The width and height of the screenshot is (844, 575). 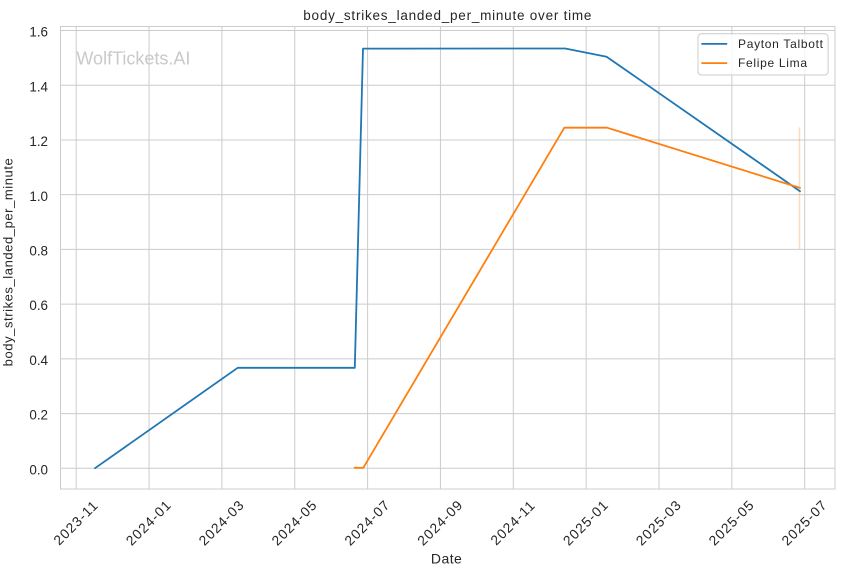 What do you see at coordinates (38, 305) in the screenshot?
I see `svg-text: 0.6` at bounding box center [38, 305].